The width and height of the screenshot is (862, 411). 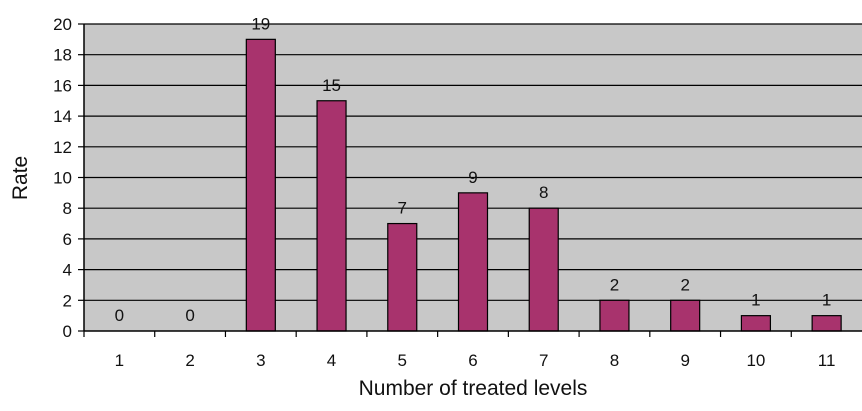 What do you see at coordinates (67, 270) in the screenshot?
I see `y-tick-label: 4` at bounding box center [67, 270].